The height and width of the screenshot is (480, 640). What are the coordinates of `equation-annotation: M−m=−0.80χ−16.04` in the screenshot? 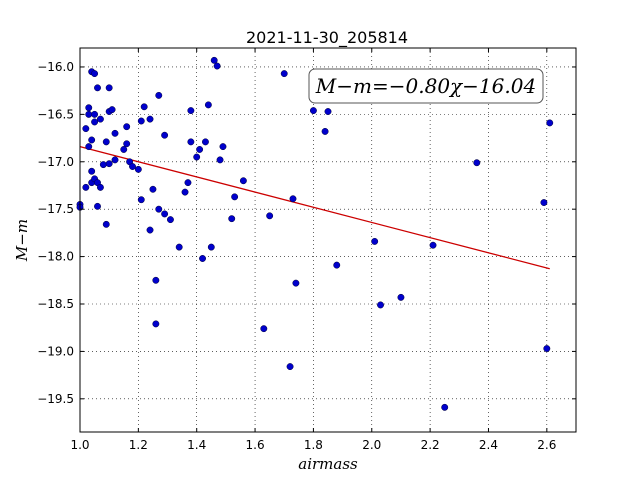 It's located at (426, 86).